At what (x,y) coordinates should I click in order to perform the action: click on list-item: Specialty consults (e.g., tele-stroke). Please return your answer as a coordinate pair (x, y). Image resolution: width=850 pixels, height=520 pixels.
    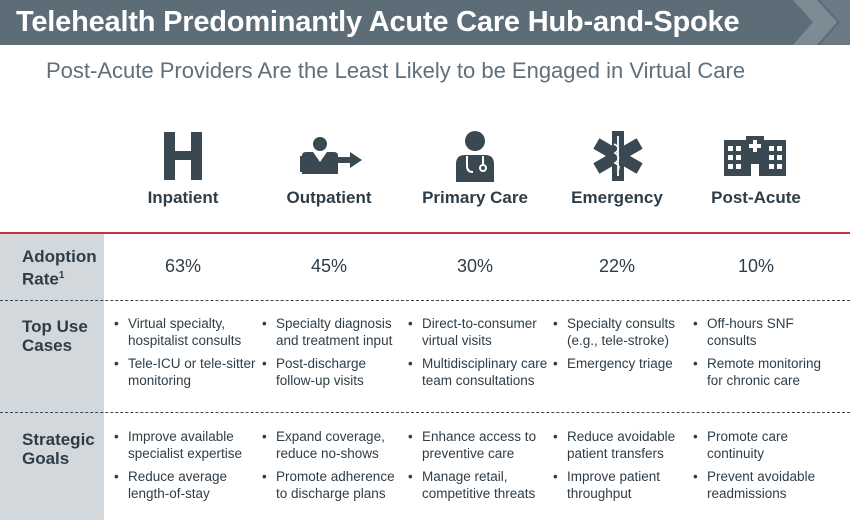
    Looking at the image, I should click on (623, 332).